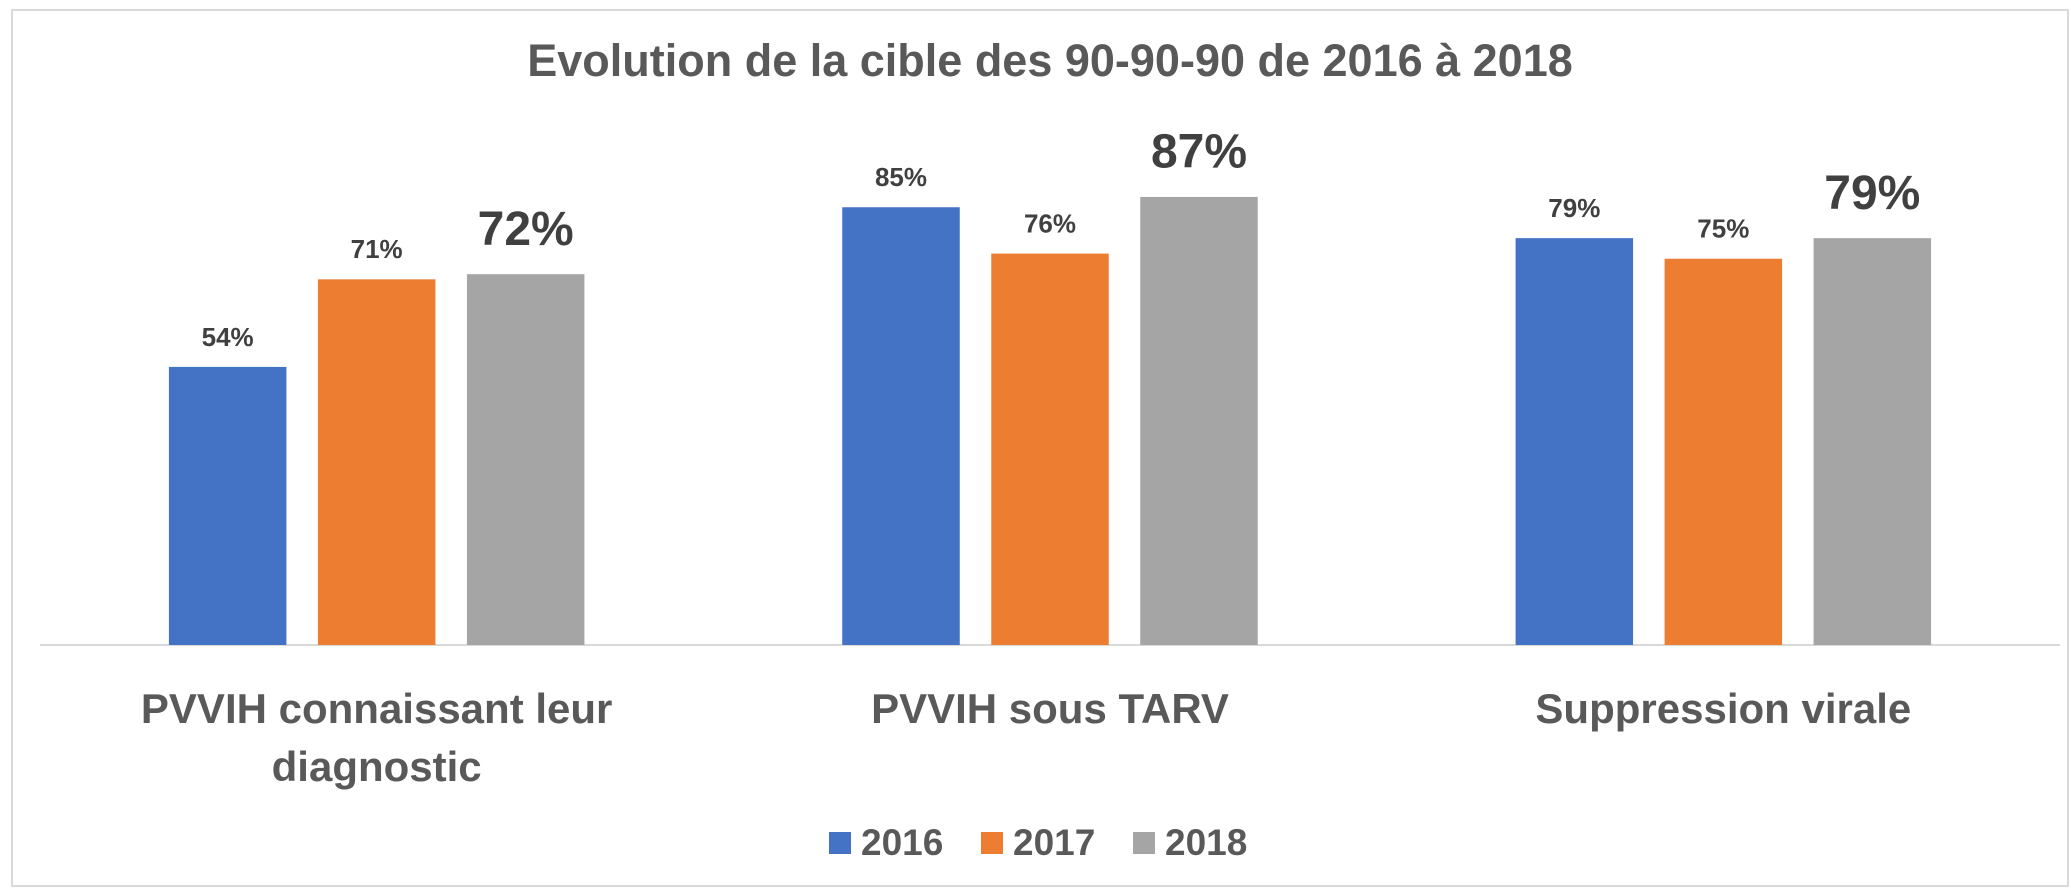  Describe the element at coordinates (228, 337) in the screenshot. I see `data-label: 54%` at that location.